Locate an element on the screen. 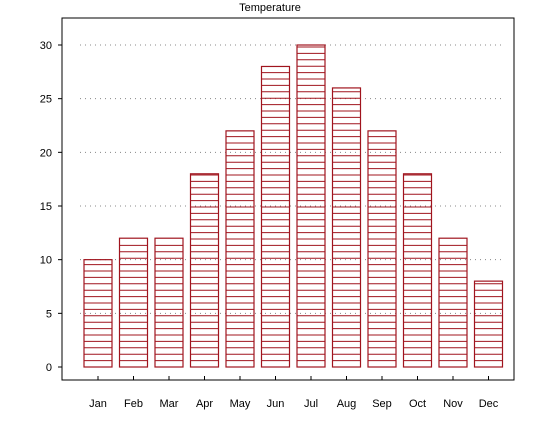  x-tick-label: Jan is located at coordinates (98, 404).